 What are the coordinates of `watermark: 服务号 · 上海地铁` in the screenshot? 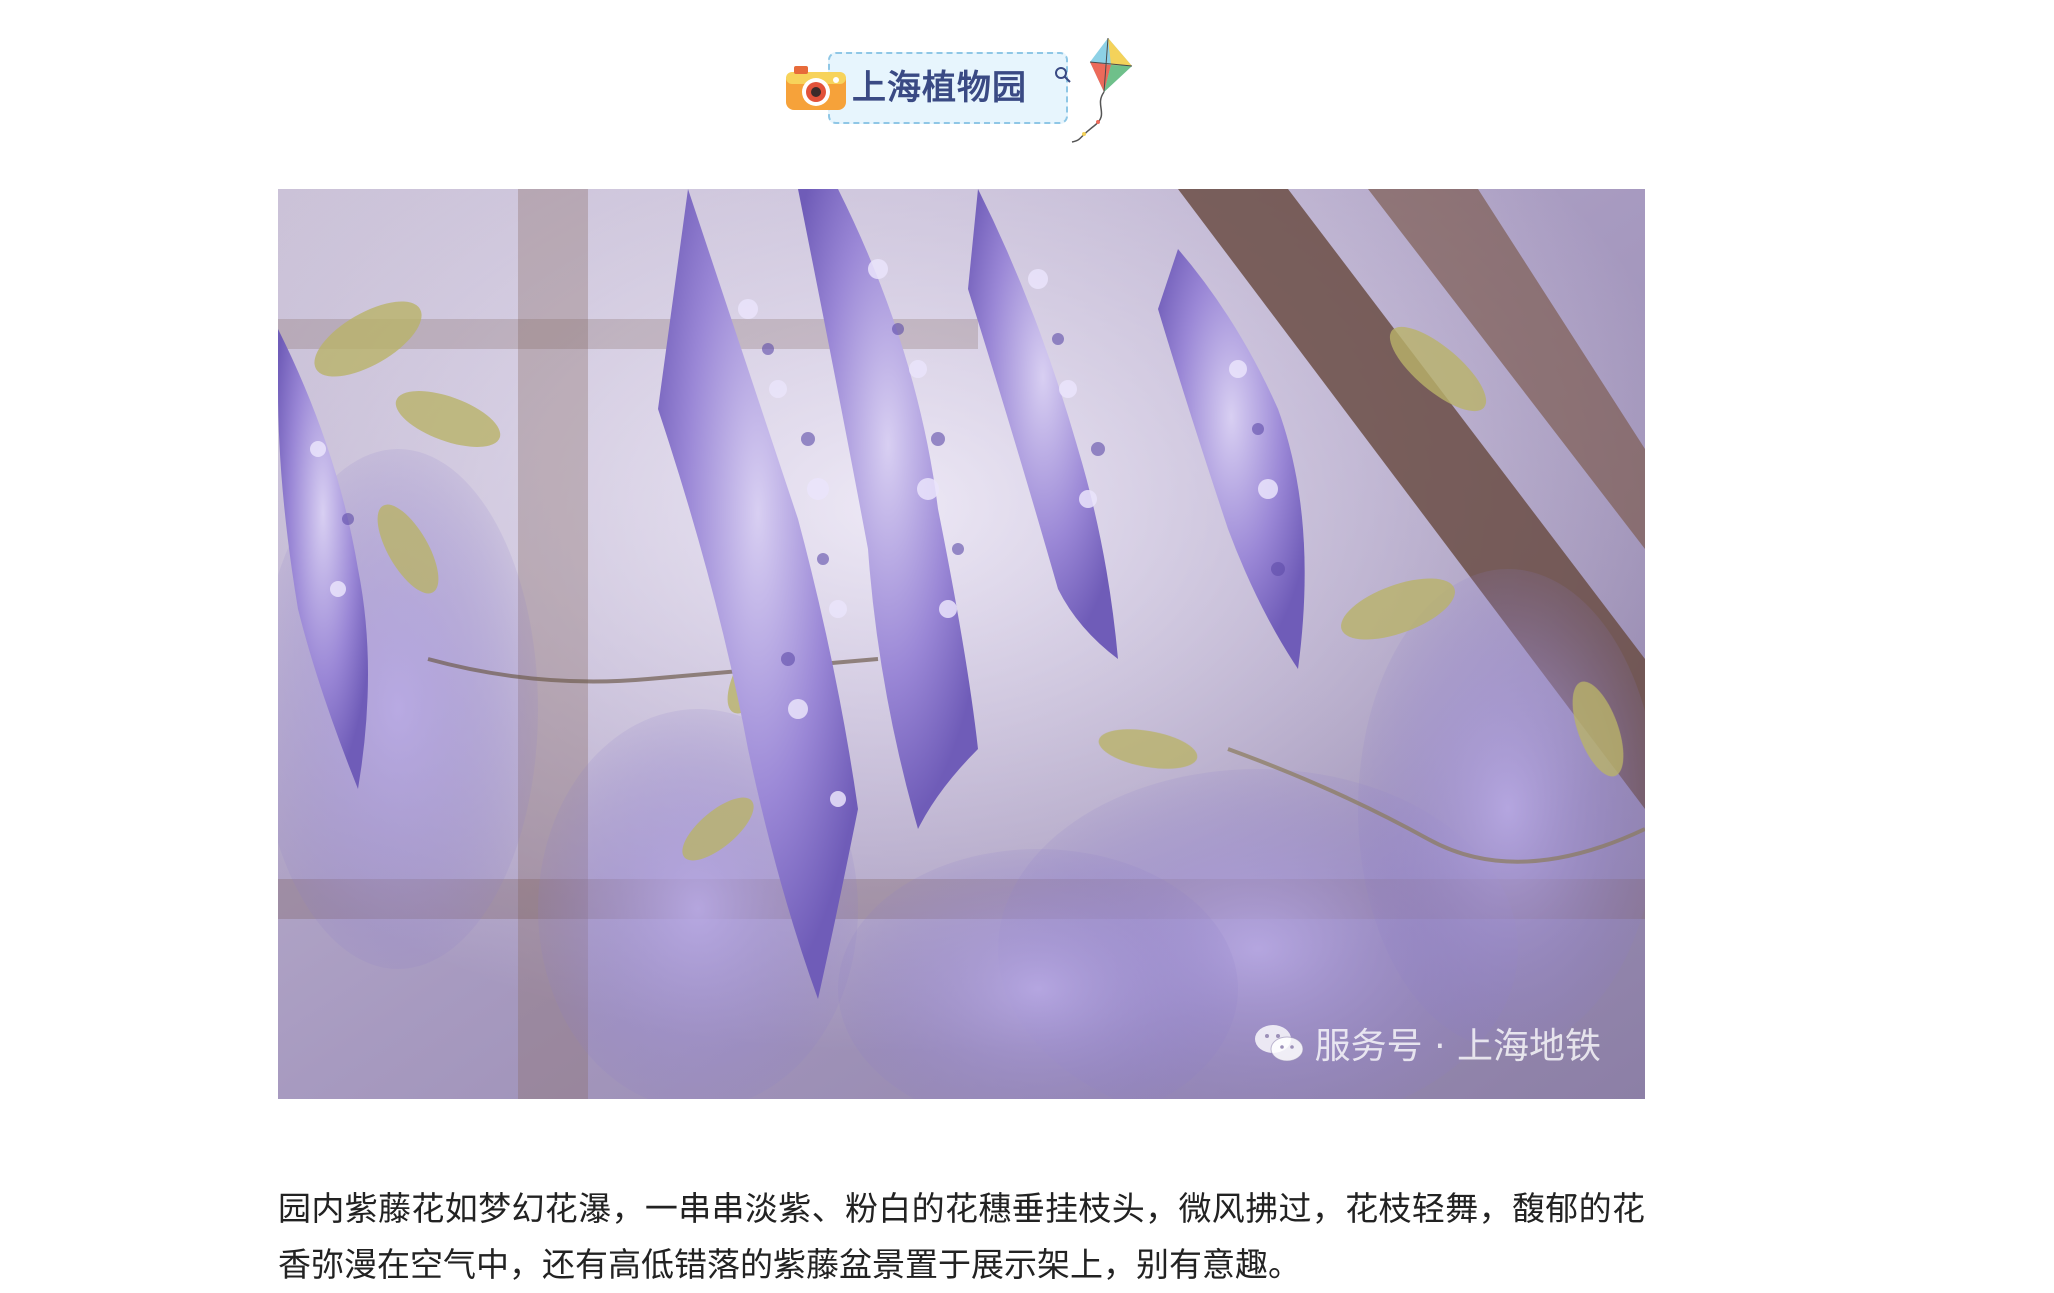 It's located at (1427, 1043).